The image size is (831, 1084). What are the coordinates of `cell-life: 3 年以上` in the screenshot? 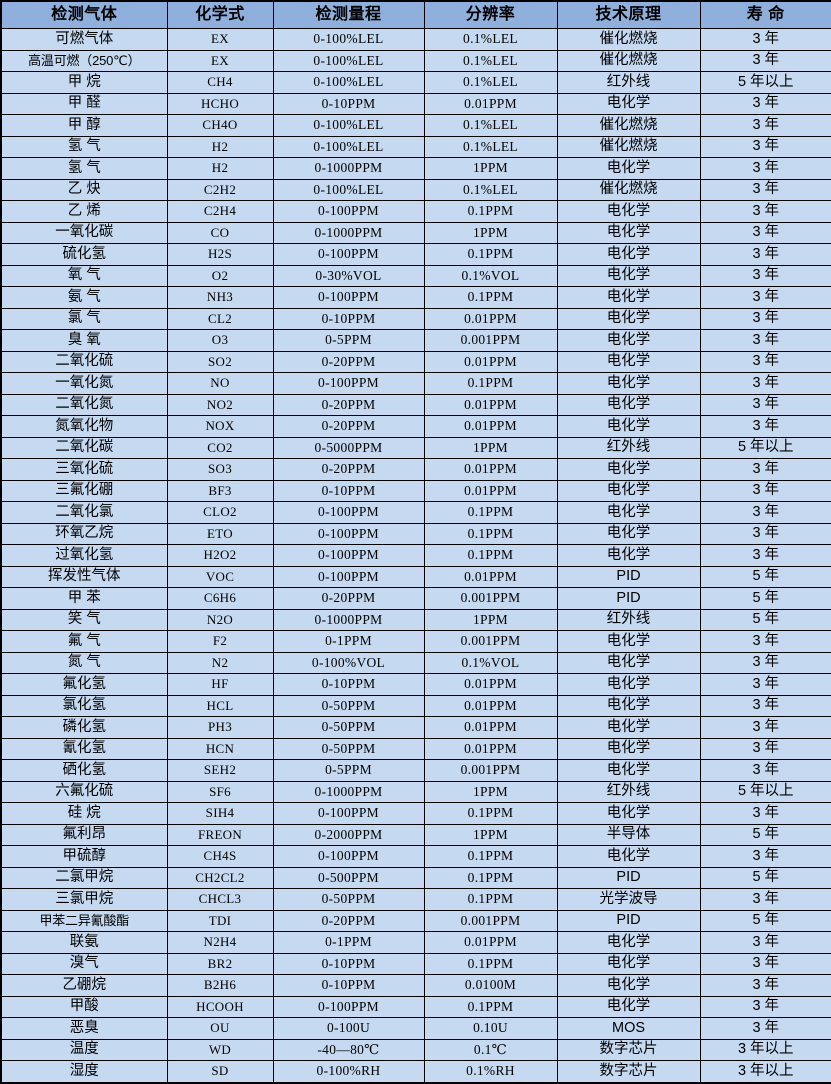 It's located at (765, 1071).